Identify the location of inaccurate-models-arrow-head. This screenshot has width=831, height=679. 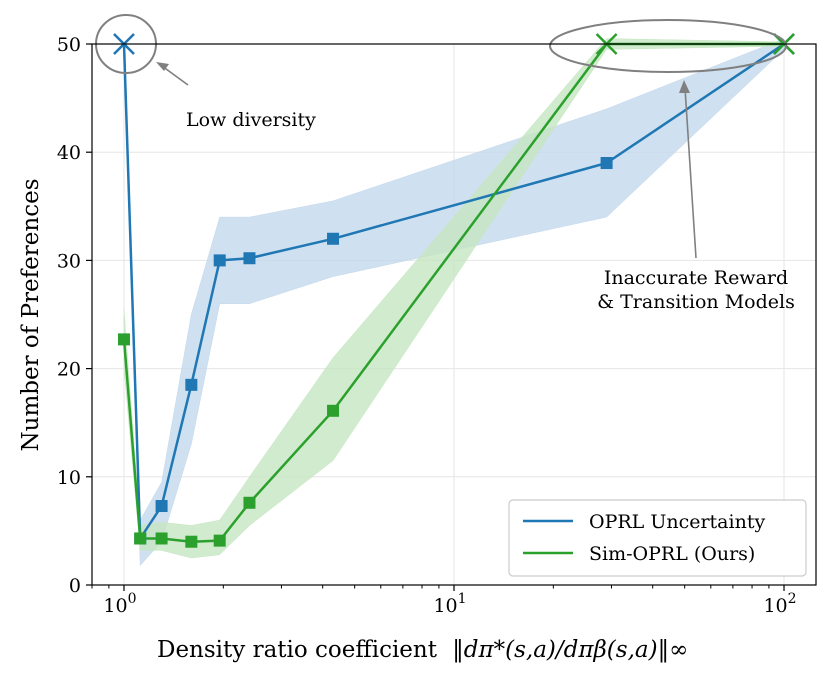
(684, 86).